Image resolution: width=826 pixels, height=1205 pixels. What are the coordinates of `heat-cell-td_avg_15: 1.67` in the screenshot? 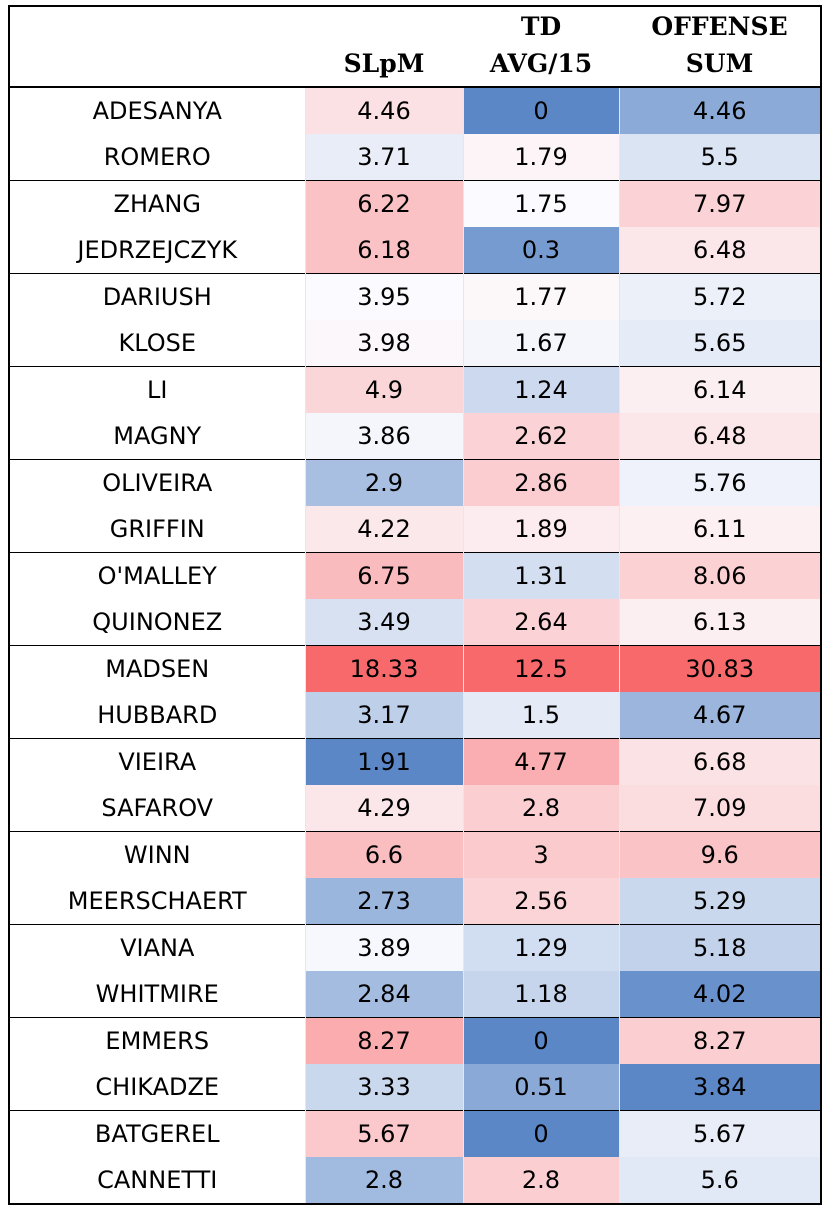 It's located at (540, 343).